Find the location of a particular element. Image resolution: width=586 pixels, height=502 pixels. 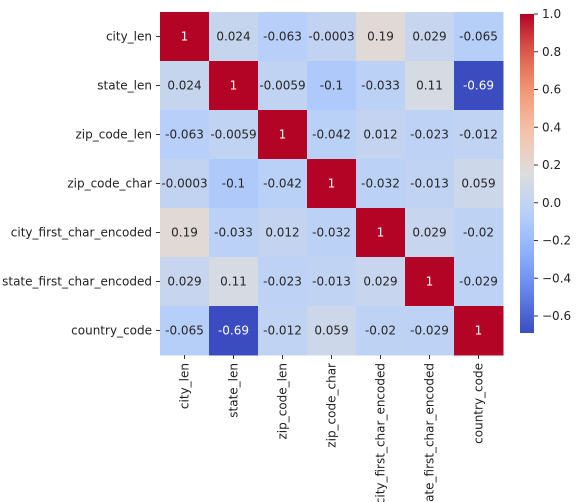

colorbar-tick-label: 1.0 is located at coordinates (551, 14).